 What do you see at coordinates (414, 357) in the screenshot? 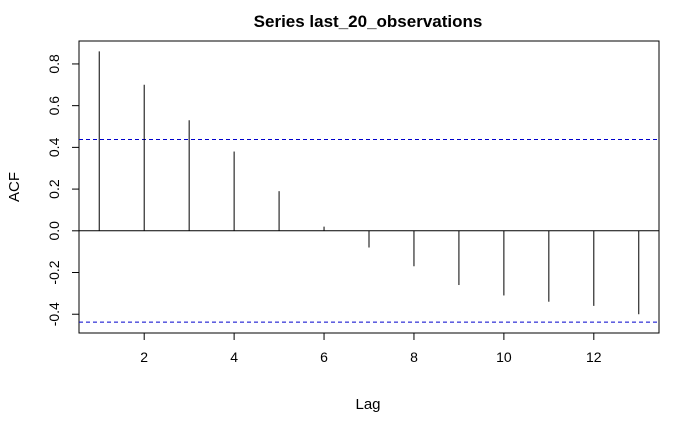
I see `x-tick-label-8: 8` at bounding box center [414, 357].